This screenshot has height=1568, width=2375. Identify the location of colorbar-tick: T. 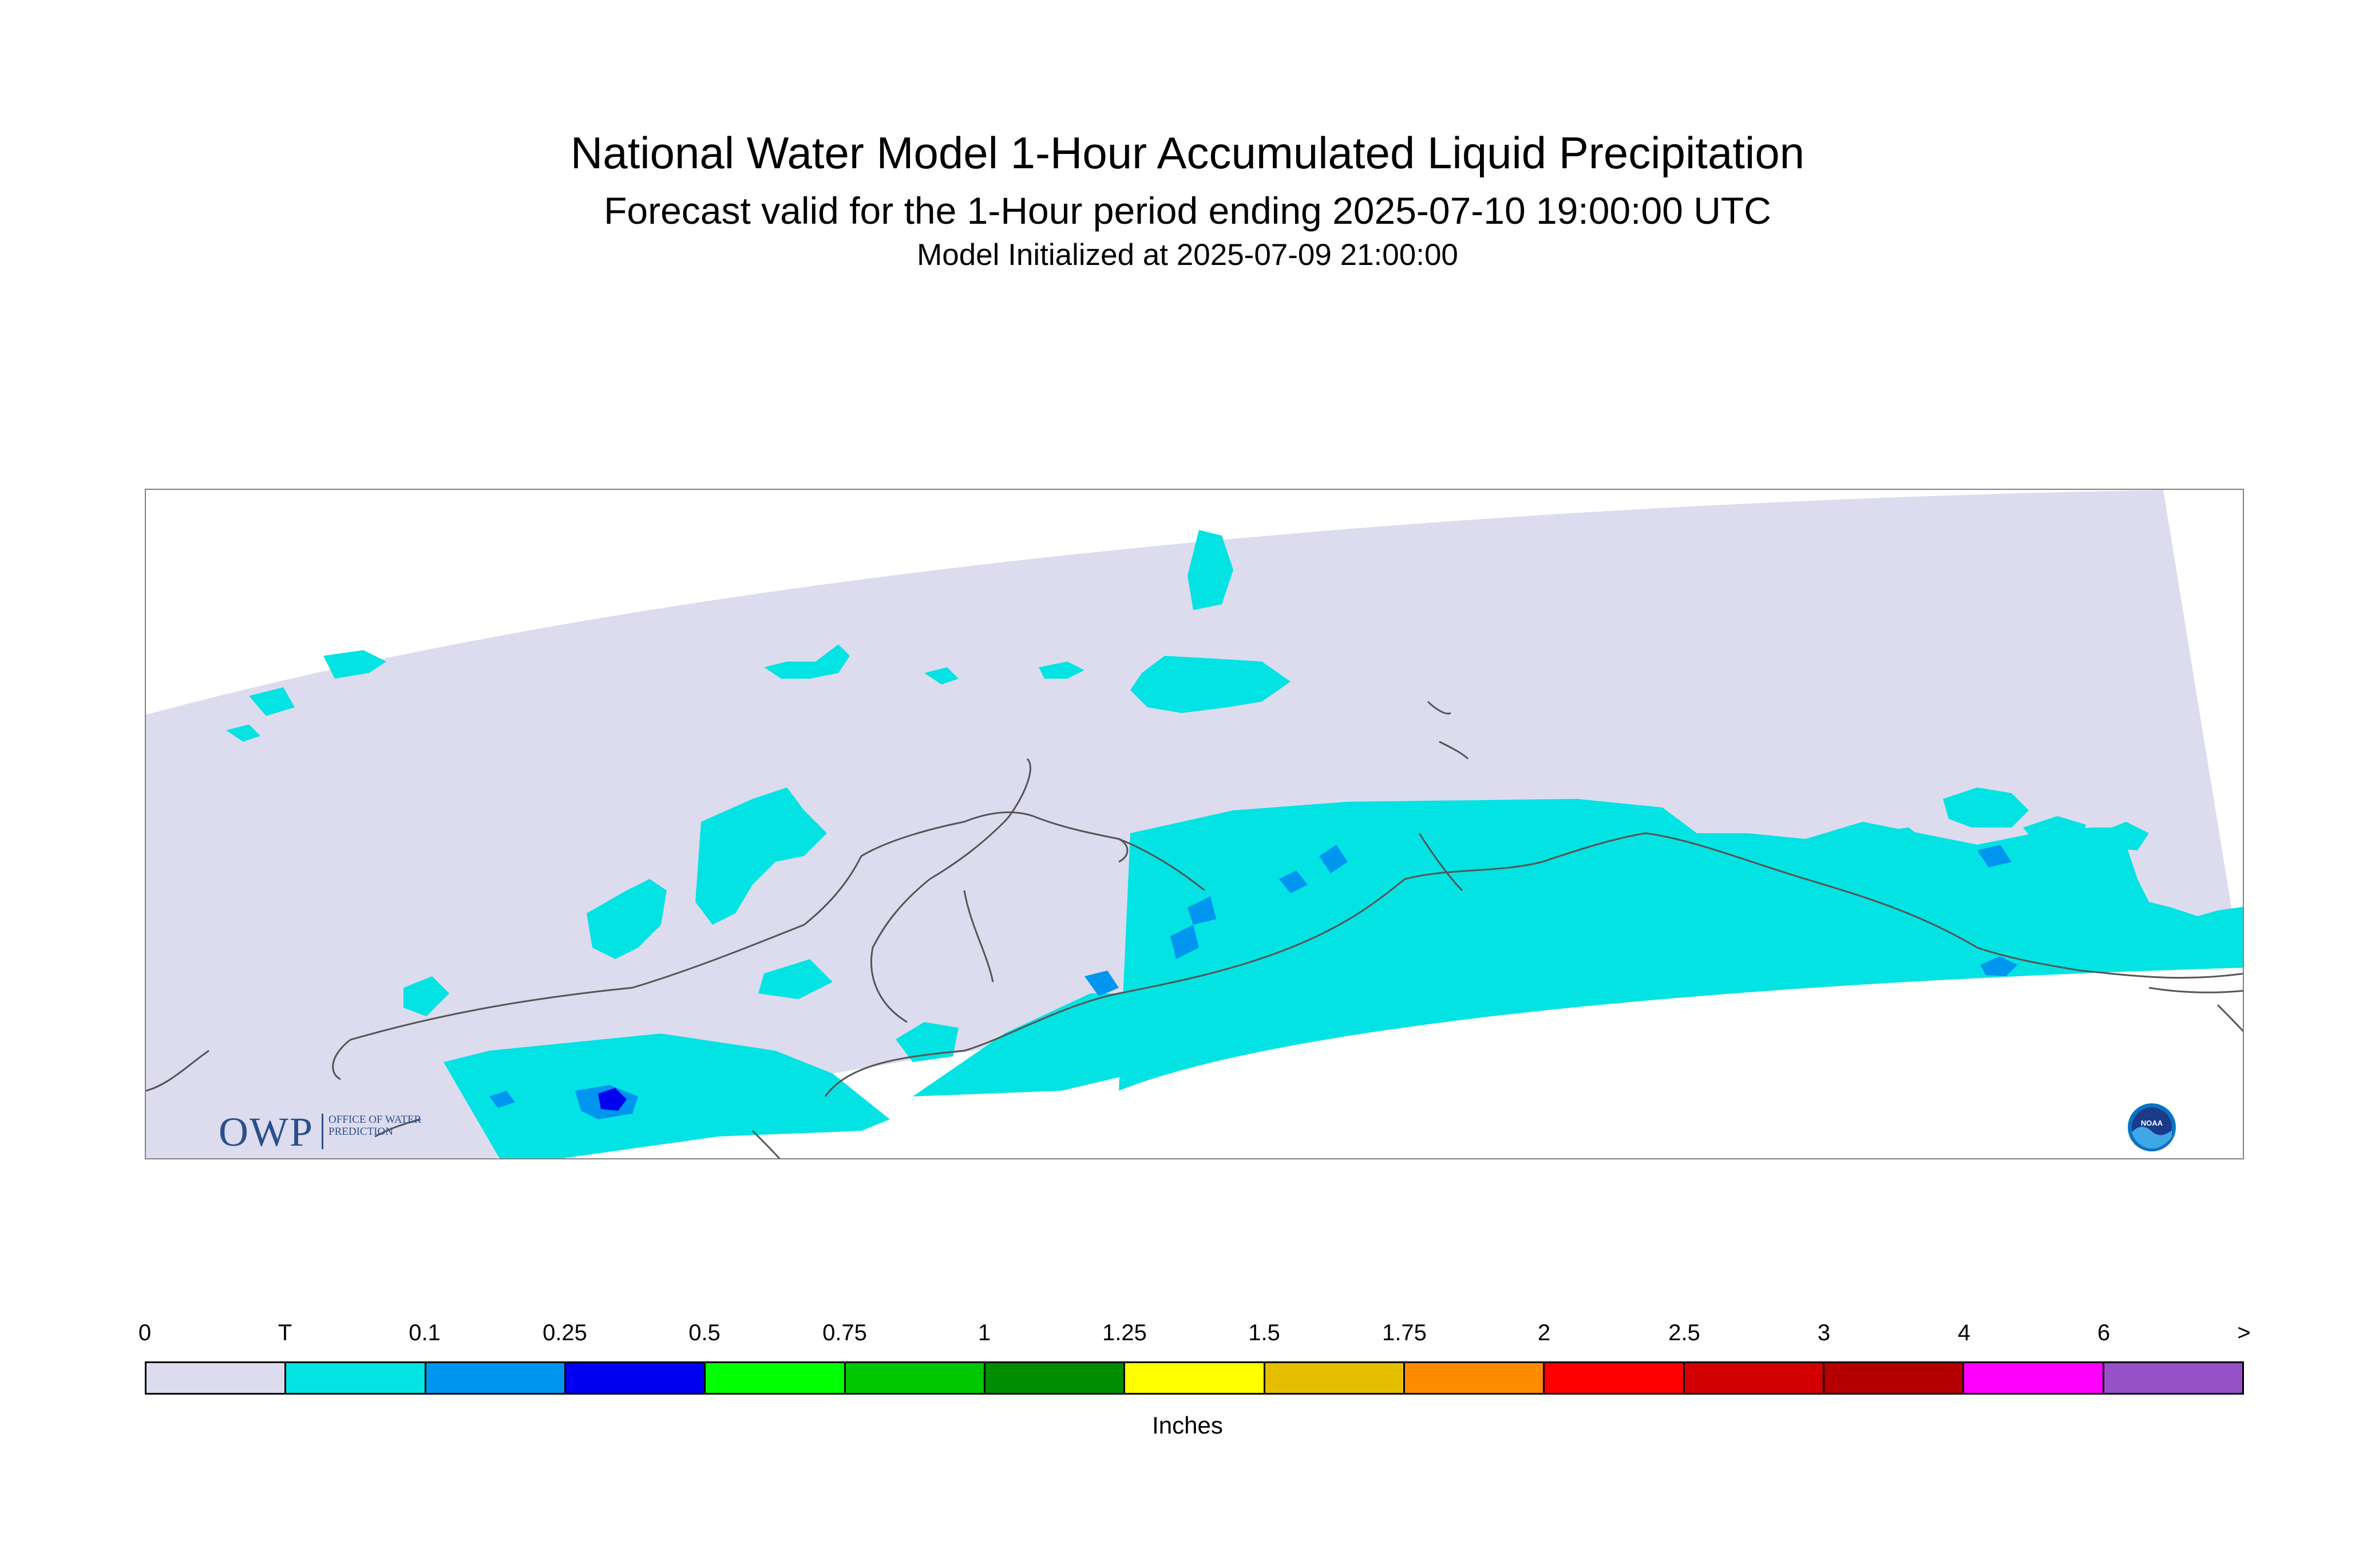
(285, 1332).